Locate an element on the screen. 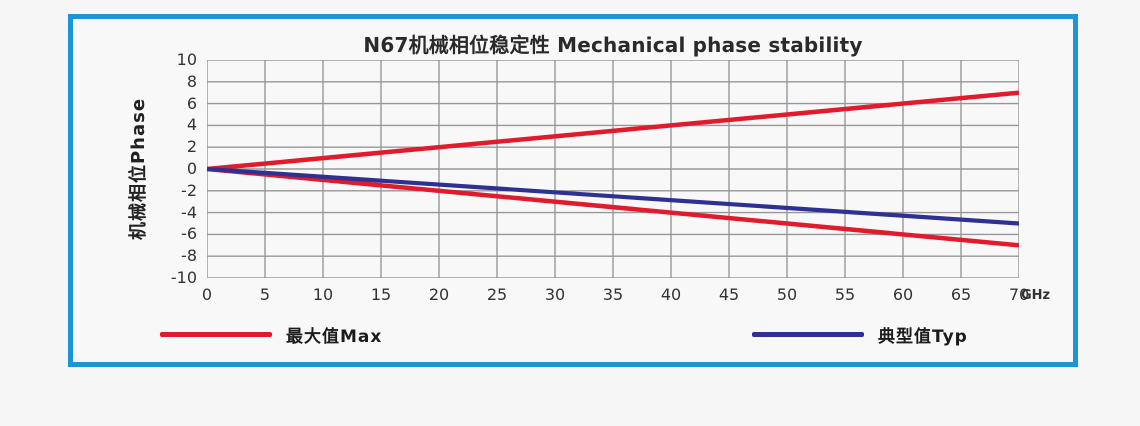  y-tick-label: 0 is located at coordinates (191, 168).